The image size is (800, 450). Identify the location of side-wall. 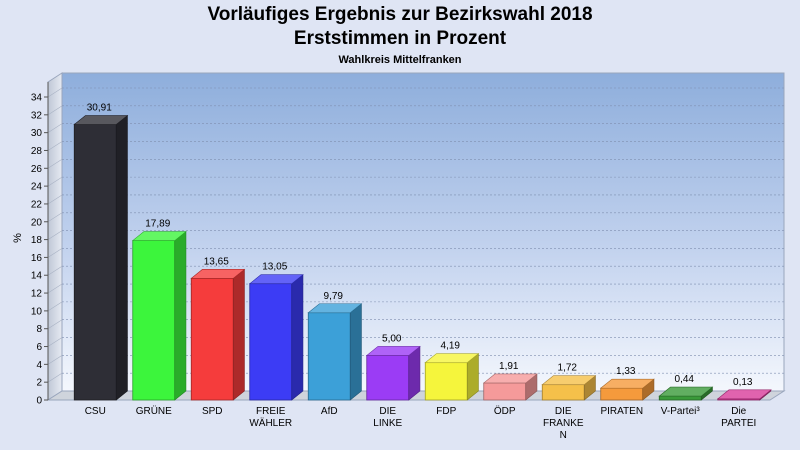
(55, 236).